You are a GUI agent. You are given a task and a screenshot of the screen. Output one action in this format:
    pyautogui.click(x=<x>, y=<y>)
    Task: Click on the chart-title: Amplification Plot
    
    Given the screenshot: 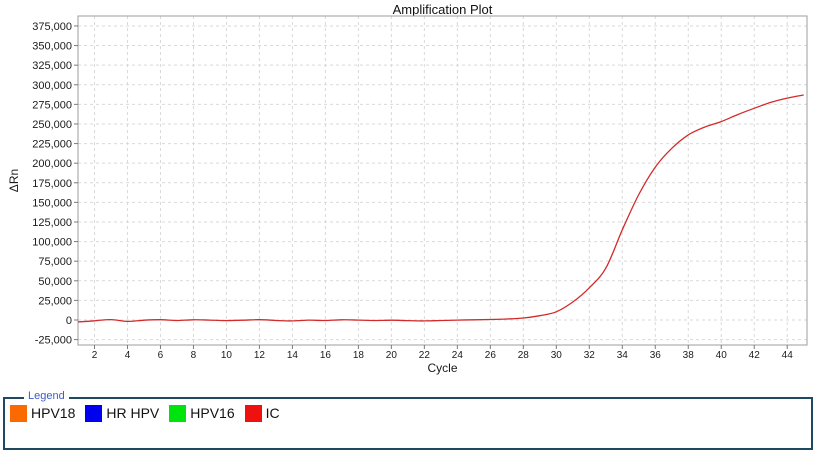 What is the action you would take?
    pyautogui.click(x=442, y=9)
    